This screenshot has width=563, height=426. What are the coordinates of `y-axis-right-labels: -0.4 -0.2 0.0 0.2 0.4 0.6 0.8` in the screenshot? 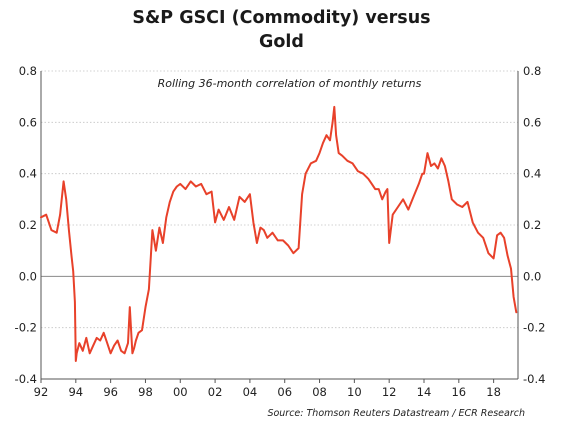 It's located at (534, 225).